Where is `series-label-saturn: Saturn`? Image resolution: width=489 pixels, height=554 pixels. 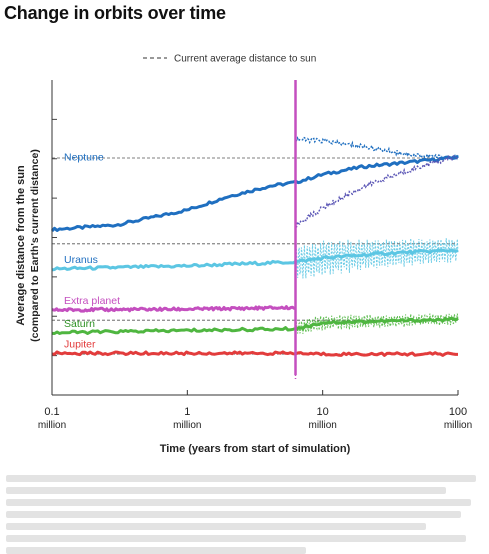 series-label-saturn: Saturn is located at coordinates (79, 324).